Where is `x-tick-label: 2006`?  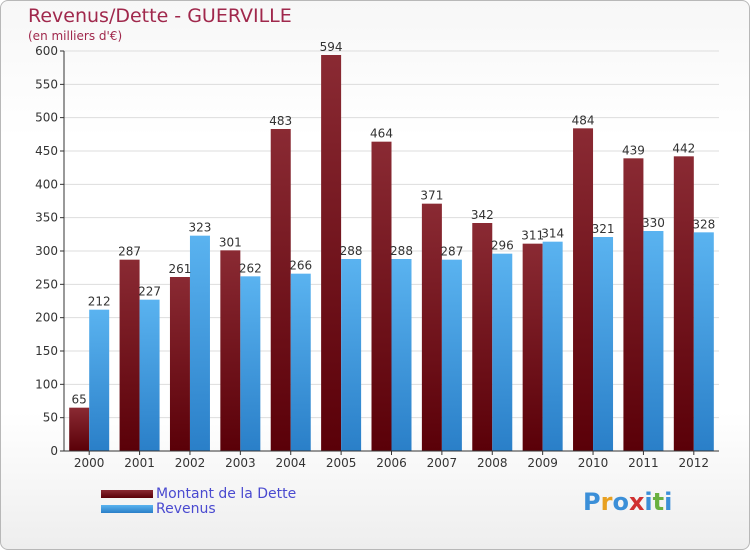
x-tick-label: 2006 is located at coordinates (391, 463).